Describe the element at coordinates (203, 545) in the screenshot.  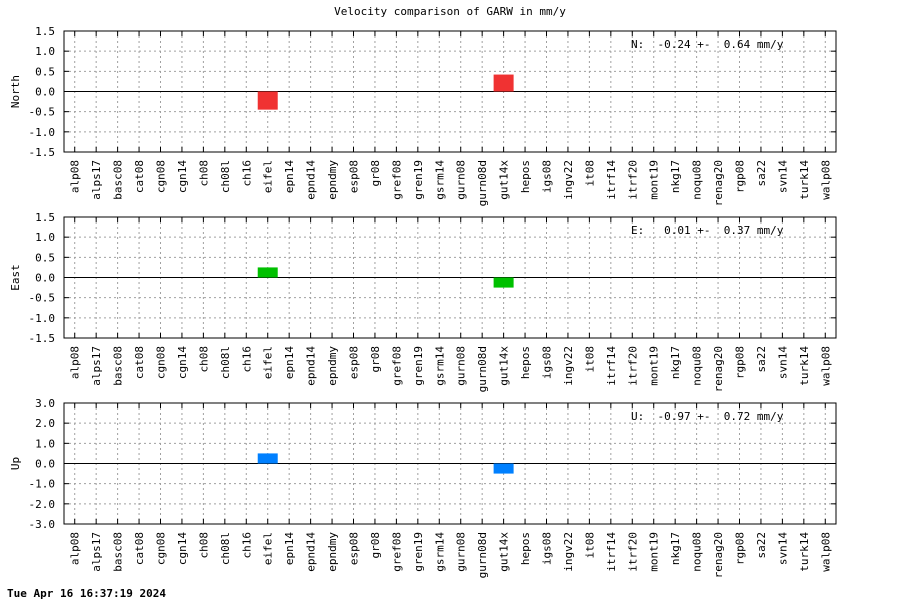
I see `category-label: ch08` at that location.